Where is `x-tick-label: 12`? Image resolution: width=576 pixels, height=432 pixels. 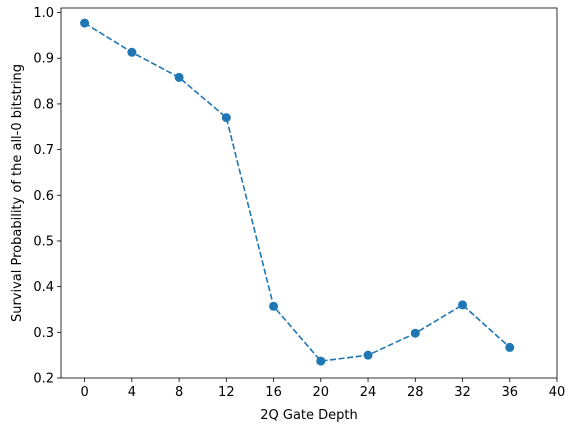
x-tick-label: 12 is located at coordinates (226, 392).